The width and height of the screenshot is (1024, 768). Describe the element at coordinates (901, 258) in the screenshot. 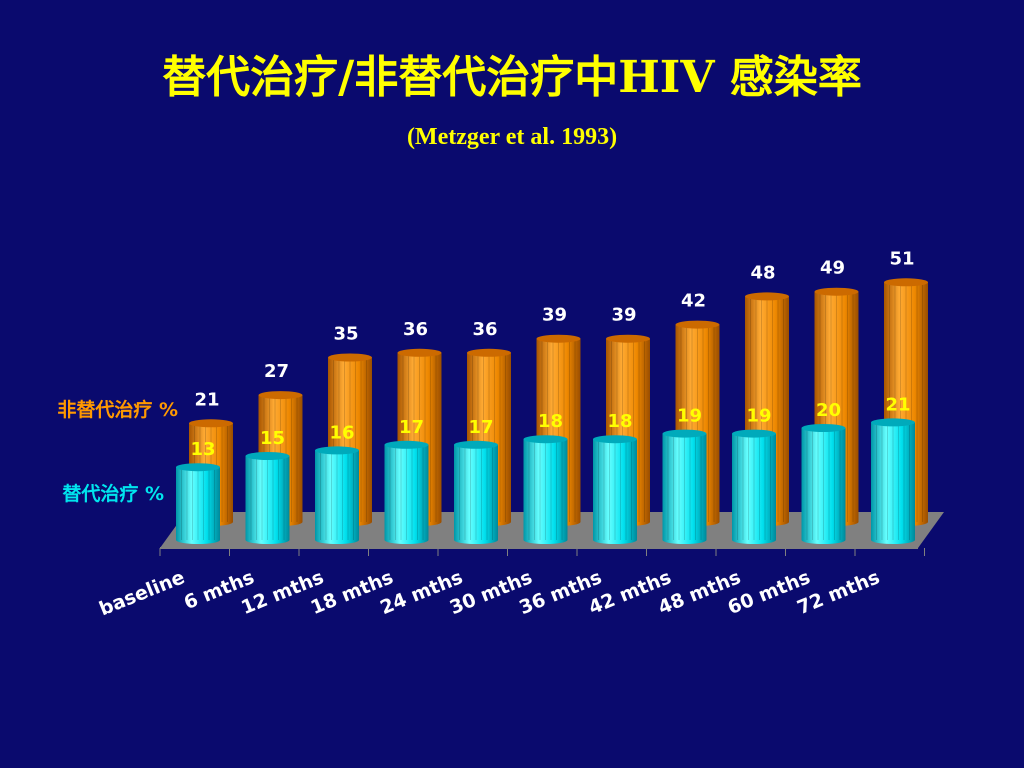

I see `non-substitution-value-label: 51` at that location.